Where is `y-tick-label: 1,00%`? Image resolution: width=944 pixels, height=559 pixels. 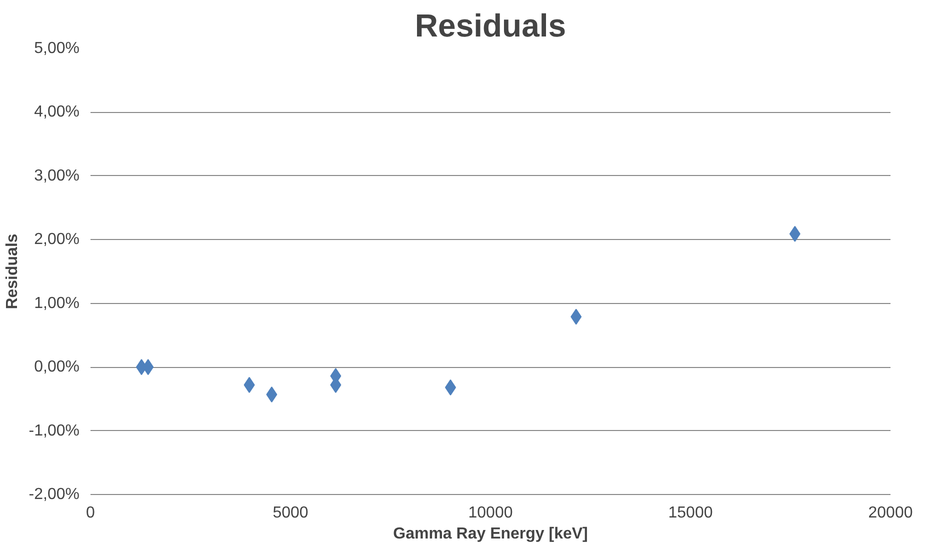
y-tick-label: 1,00% is located at coordinates (57, 303).